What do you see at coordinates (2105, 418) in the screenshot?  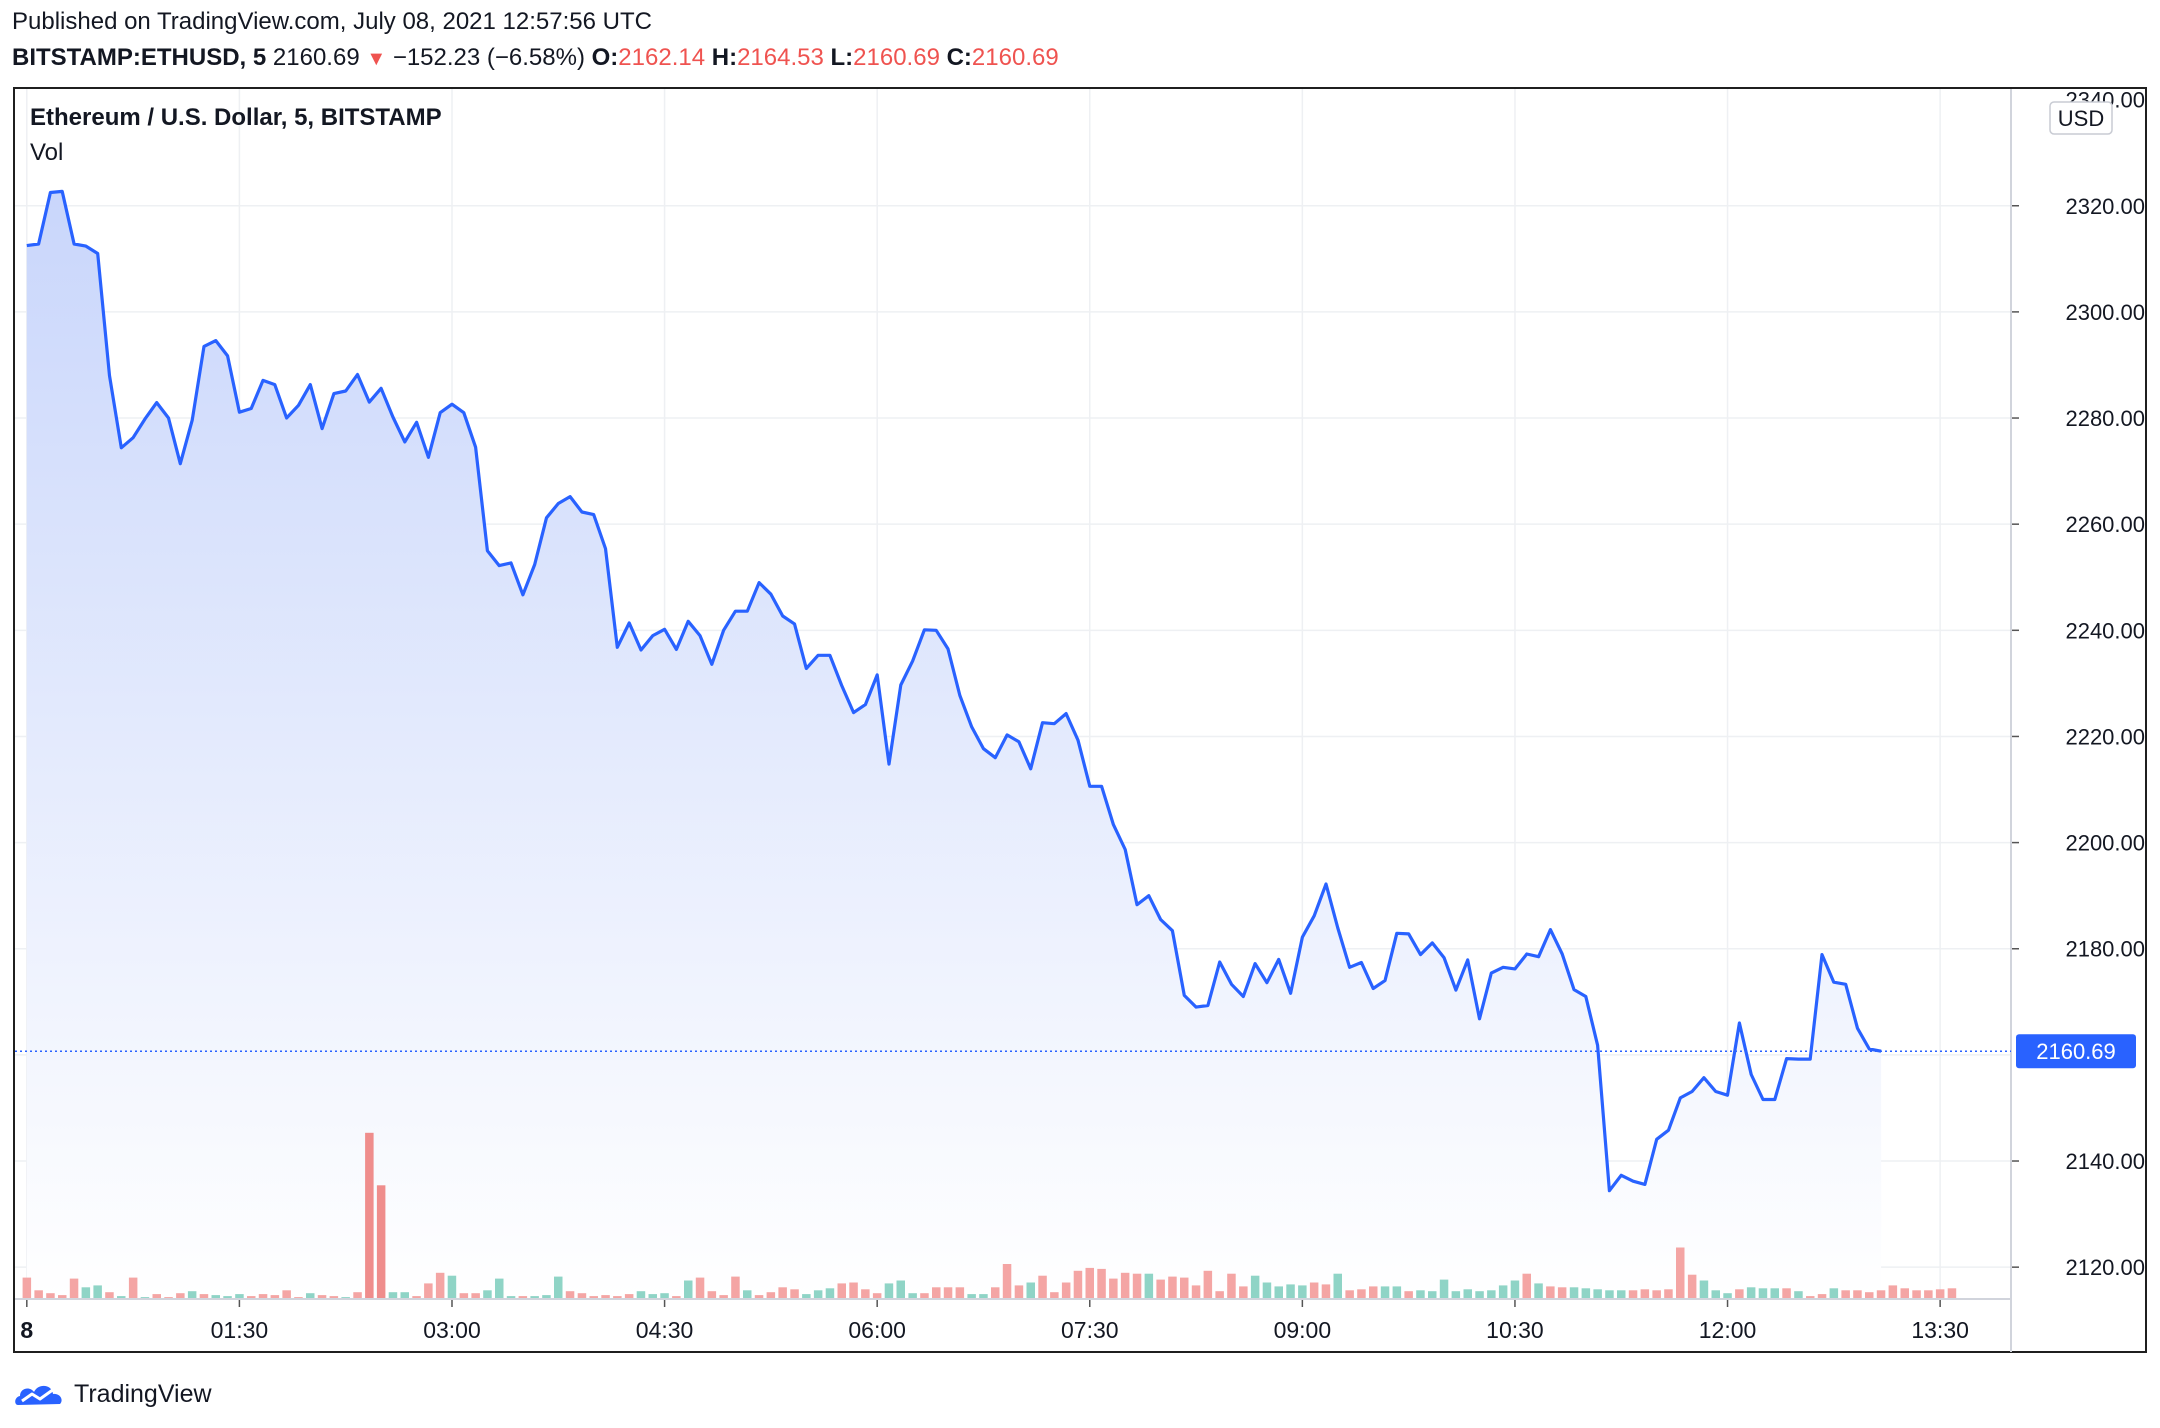 I see `y-tick-label: 2280.00` at bounding box center [2105, 418].